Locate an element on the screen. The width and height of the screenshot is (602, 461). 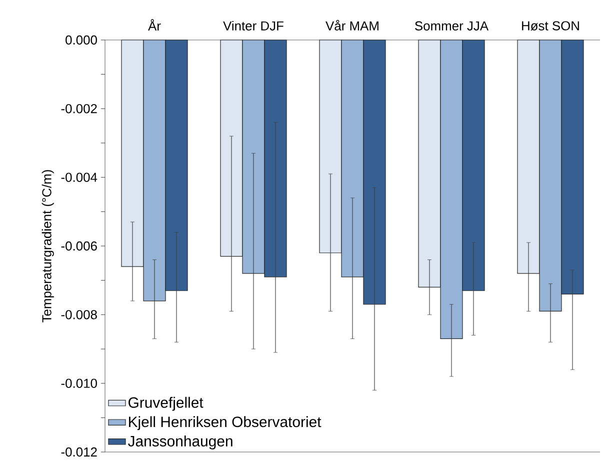
x-tick-label: År is located at coordinates (154, 24).